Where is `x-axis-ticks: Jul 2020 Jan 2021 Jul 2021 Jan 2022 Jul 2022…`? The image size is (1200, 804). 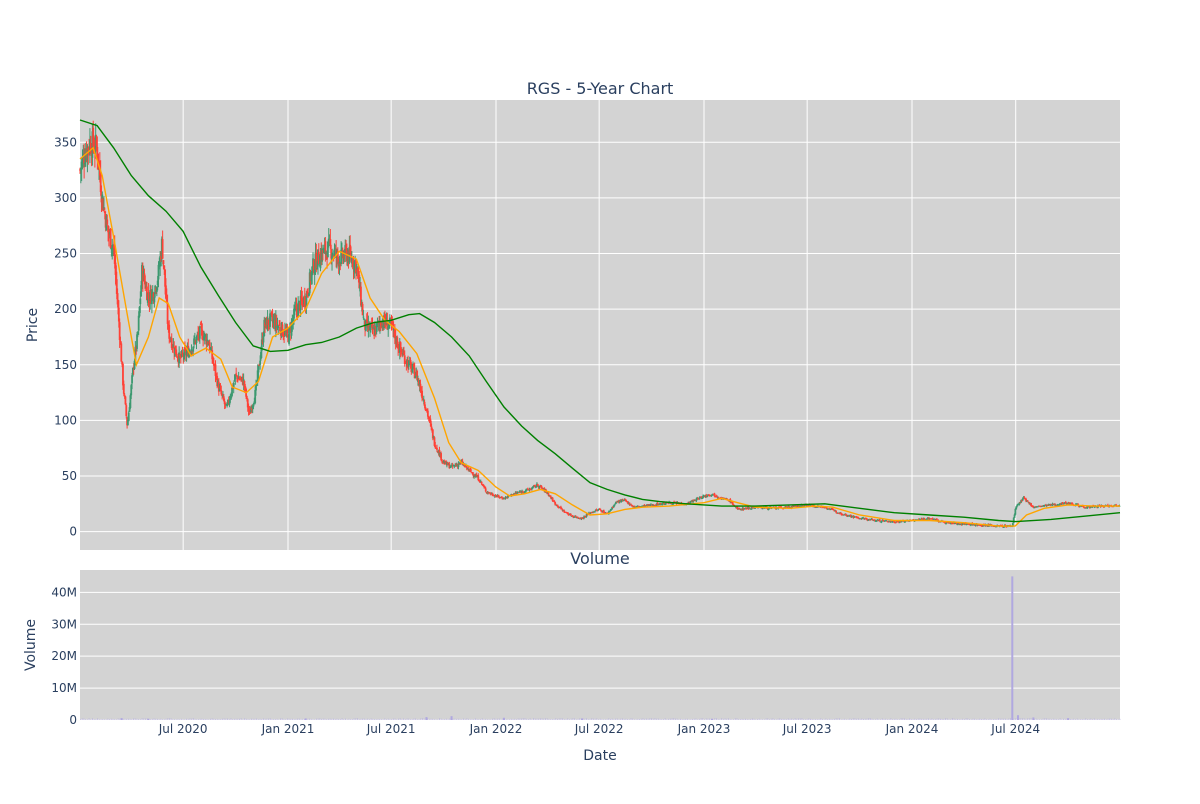
x-axis-ticks: Jul 2020 Jan 2021 Jul 2021 Jan 2022 Jul 2022… is located at coordinates (599, 729).